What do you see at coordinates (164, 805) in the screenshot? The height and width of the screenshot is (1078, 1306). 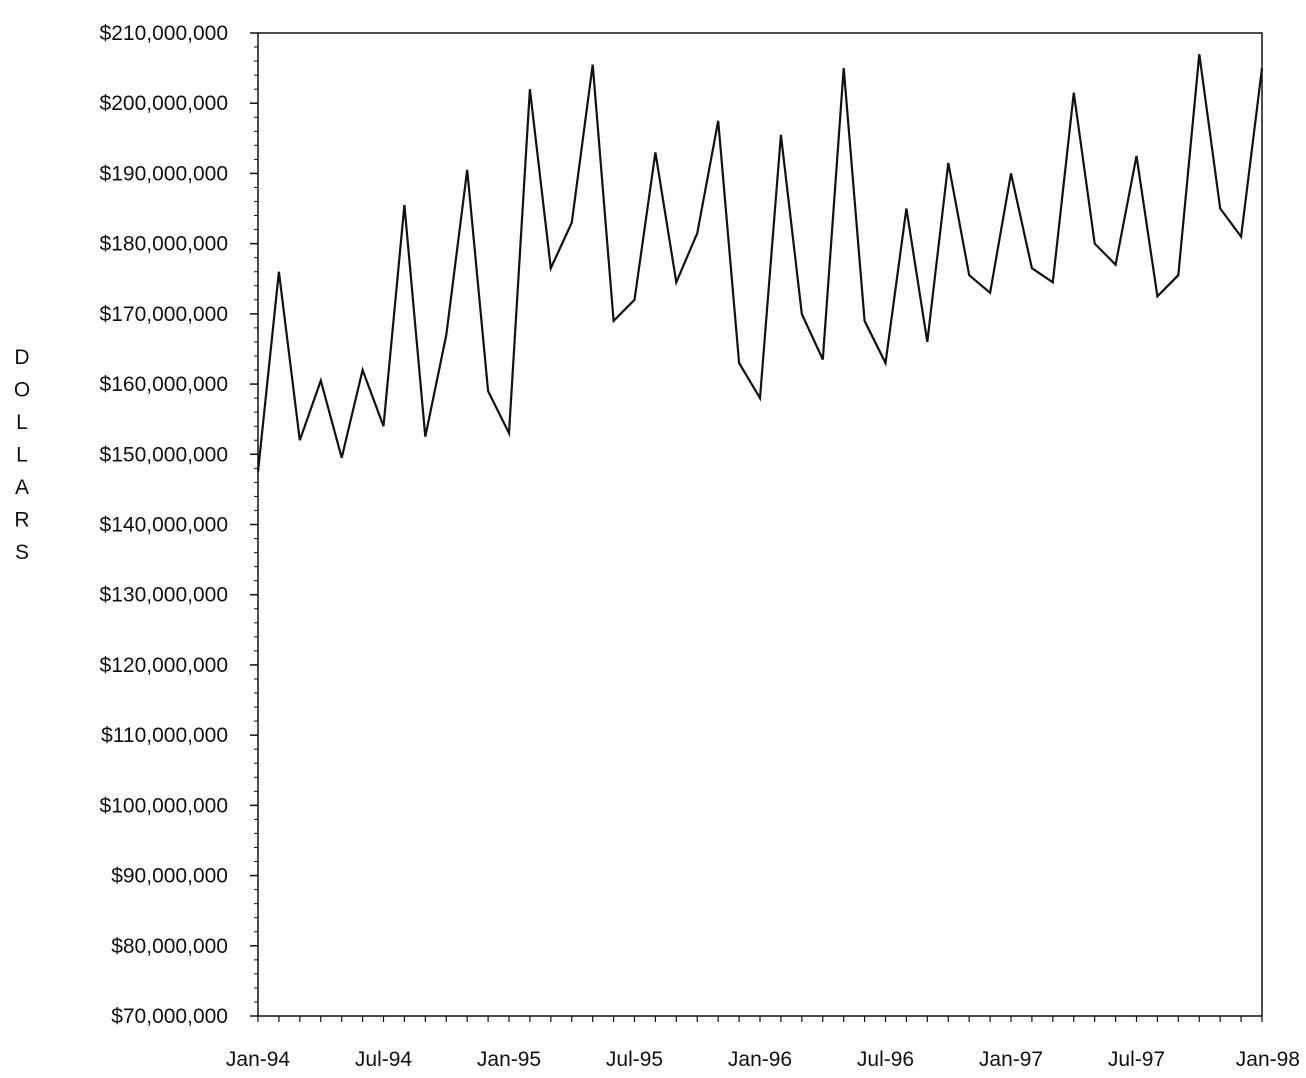 I see `y-tick-label: $100,000,000` at bounding box center [164, 805].